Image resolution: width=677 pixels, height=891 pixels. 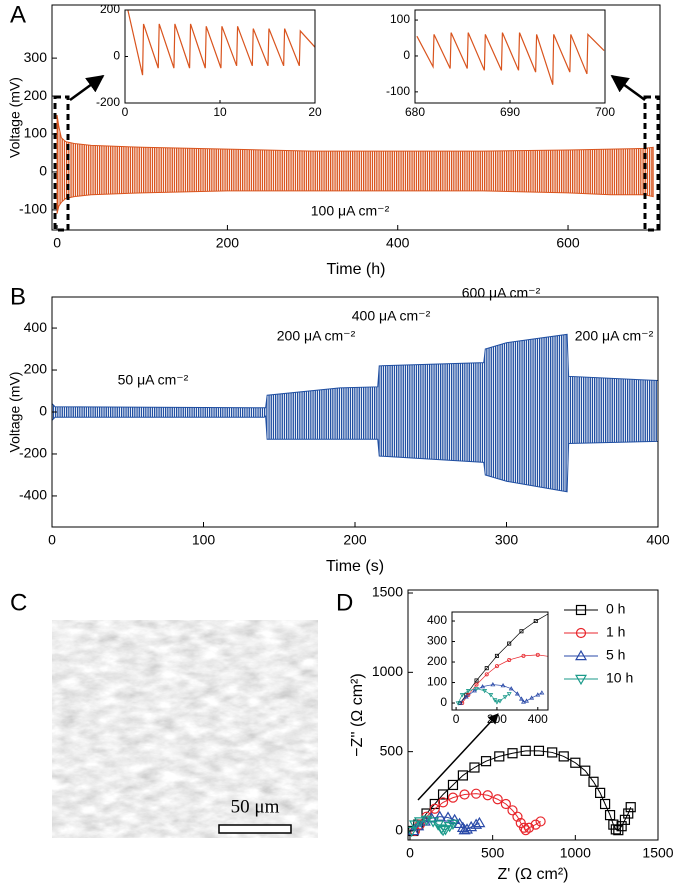 I want to click on zoom-box, so click(x=651, y=163).